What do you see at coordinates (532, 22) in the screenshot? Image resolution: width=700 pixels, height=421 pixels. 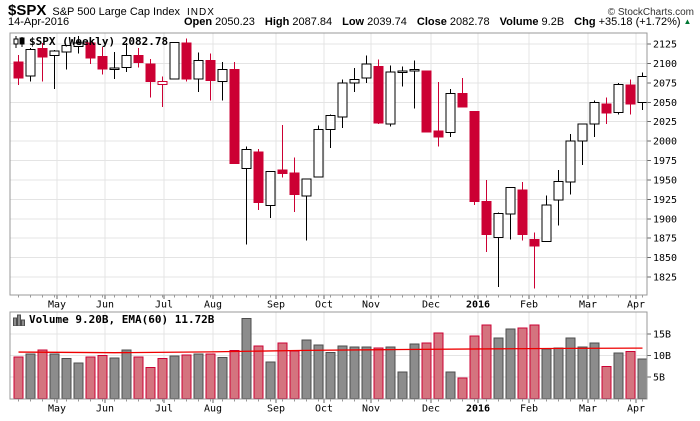 I see `quote-volume: Volume 9.2B` at bounding box center [532, 22].